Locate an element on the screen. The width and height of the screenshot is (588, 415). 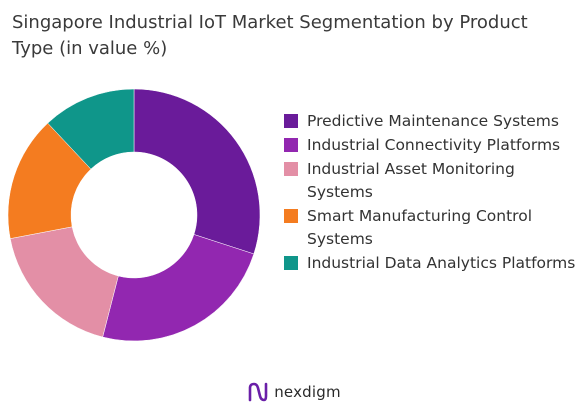
legend-item: Industrial Data Analytics Platforms is located at coordinates (434, 263).